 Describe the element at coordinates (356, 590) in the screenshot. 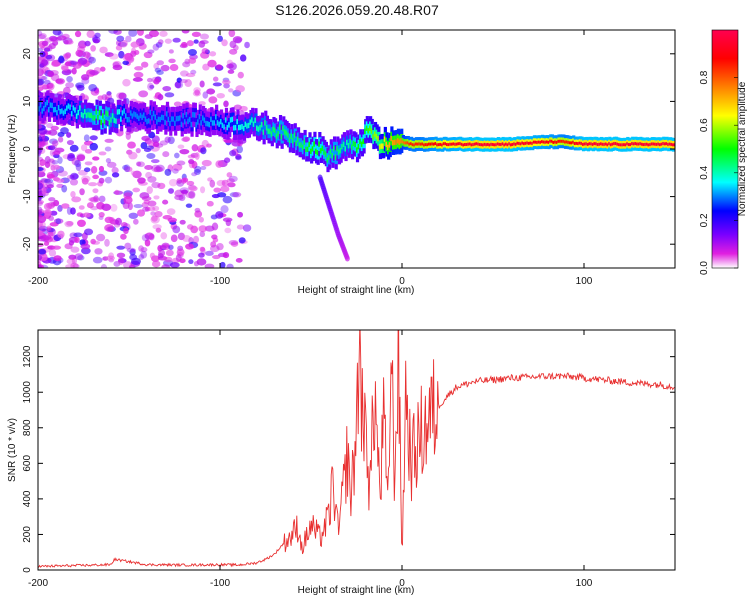

I see `snr-x-label: Height of straight line (km)` at that location.